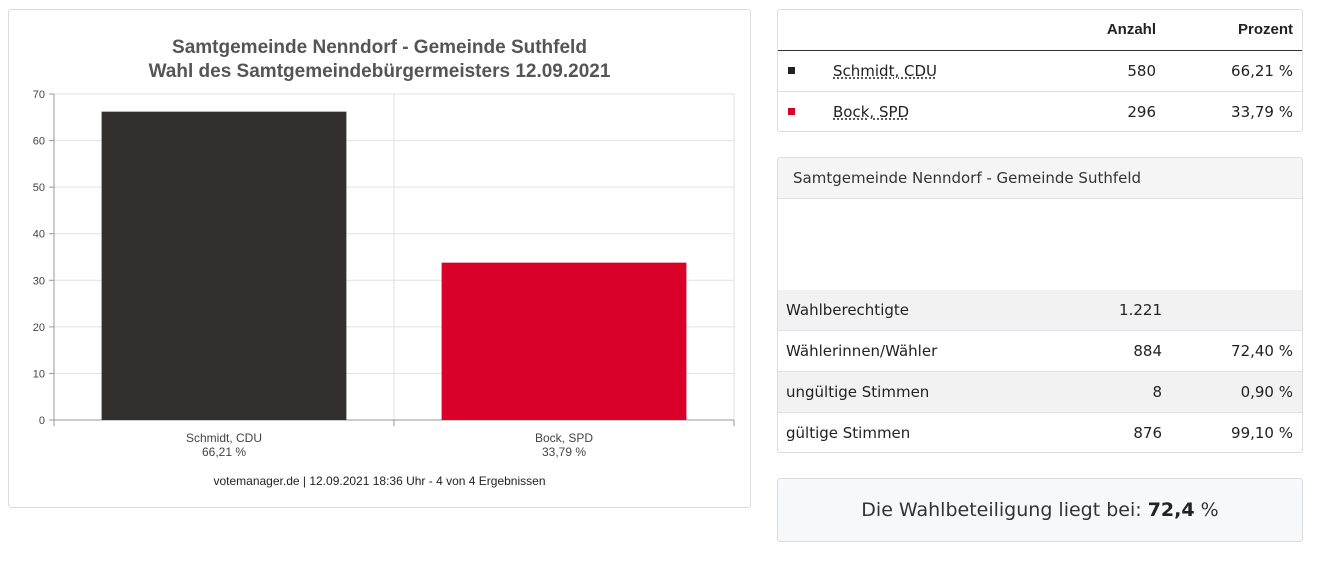 The width and height of the screenshot is (1319, 561). Describe the element at coordinates (1001, 510) in the screenshot. I see `turnout-text: Die Wahlbeteiligung liegt bei:` at that location.